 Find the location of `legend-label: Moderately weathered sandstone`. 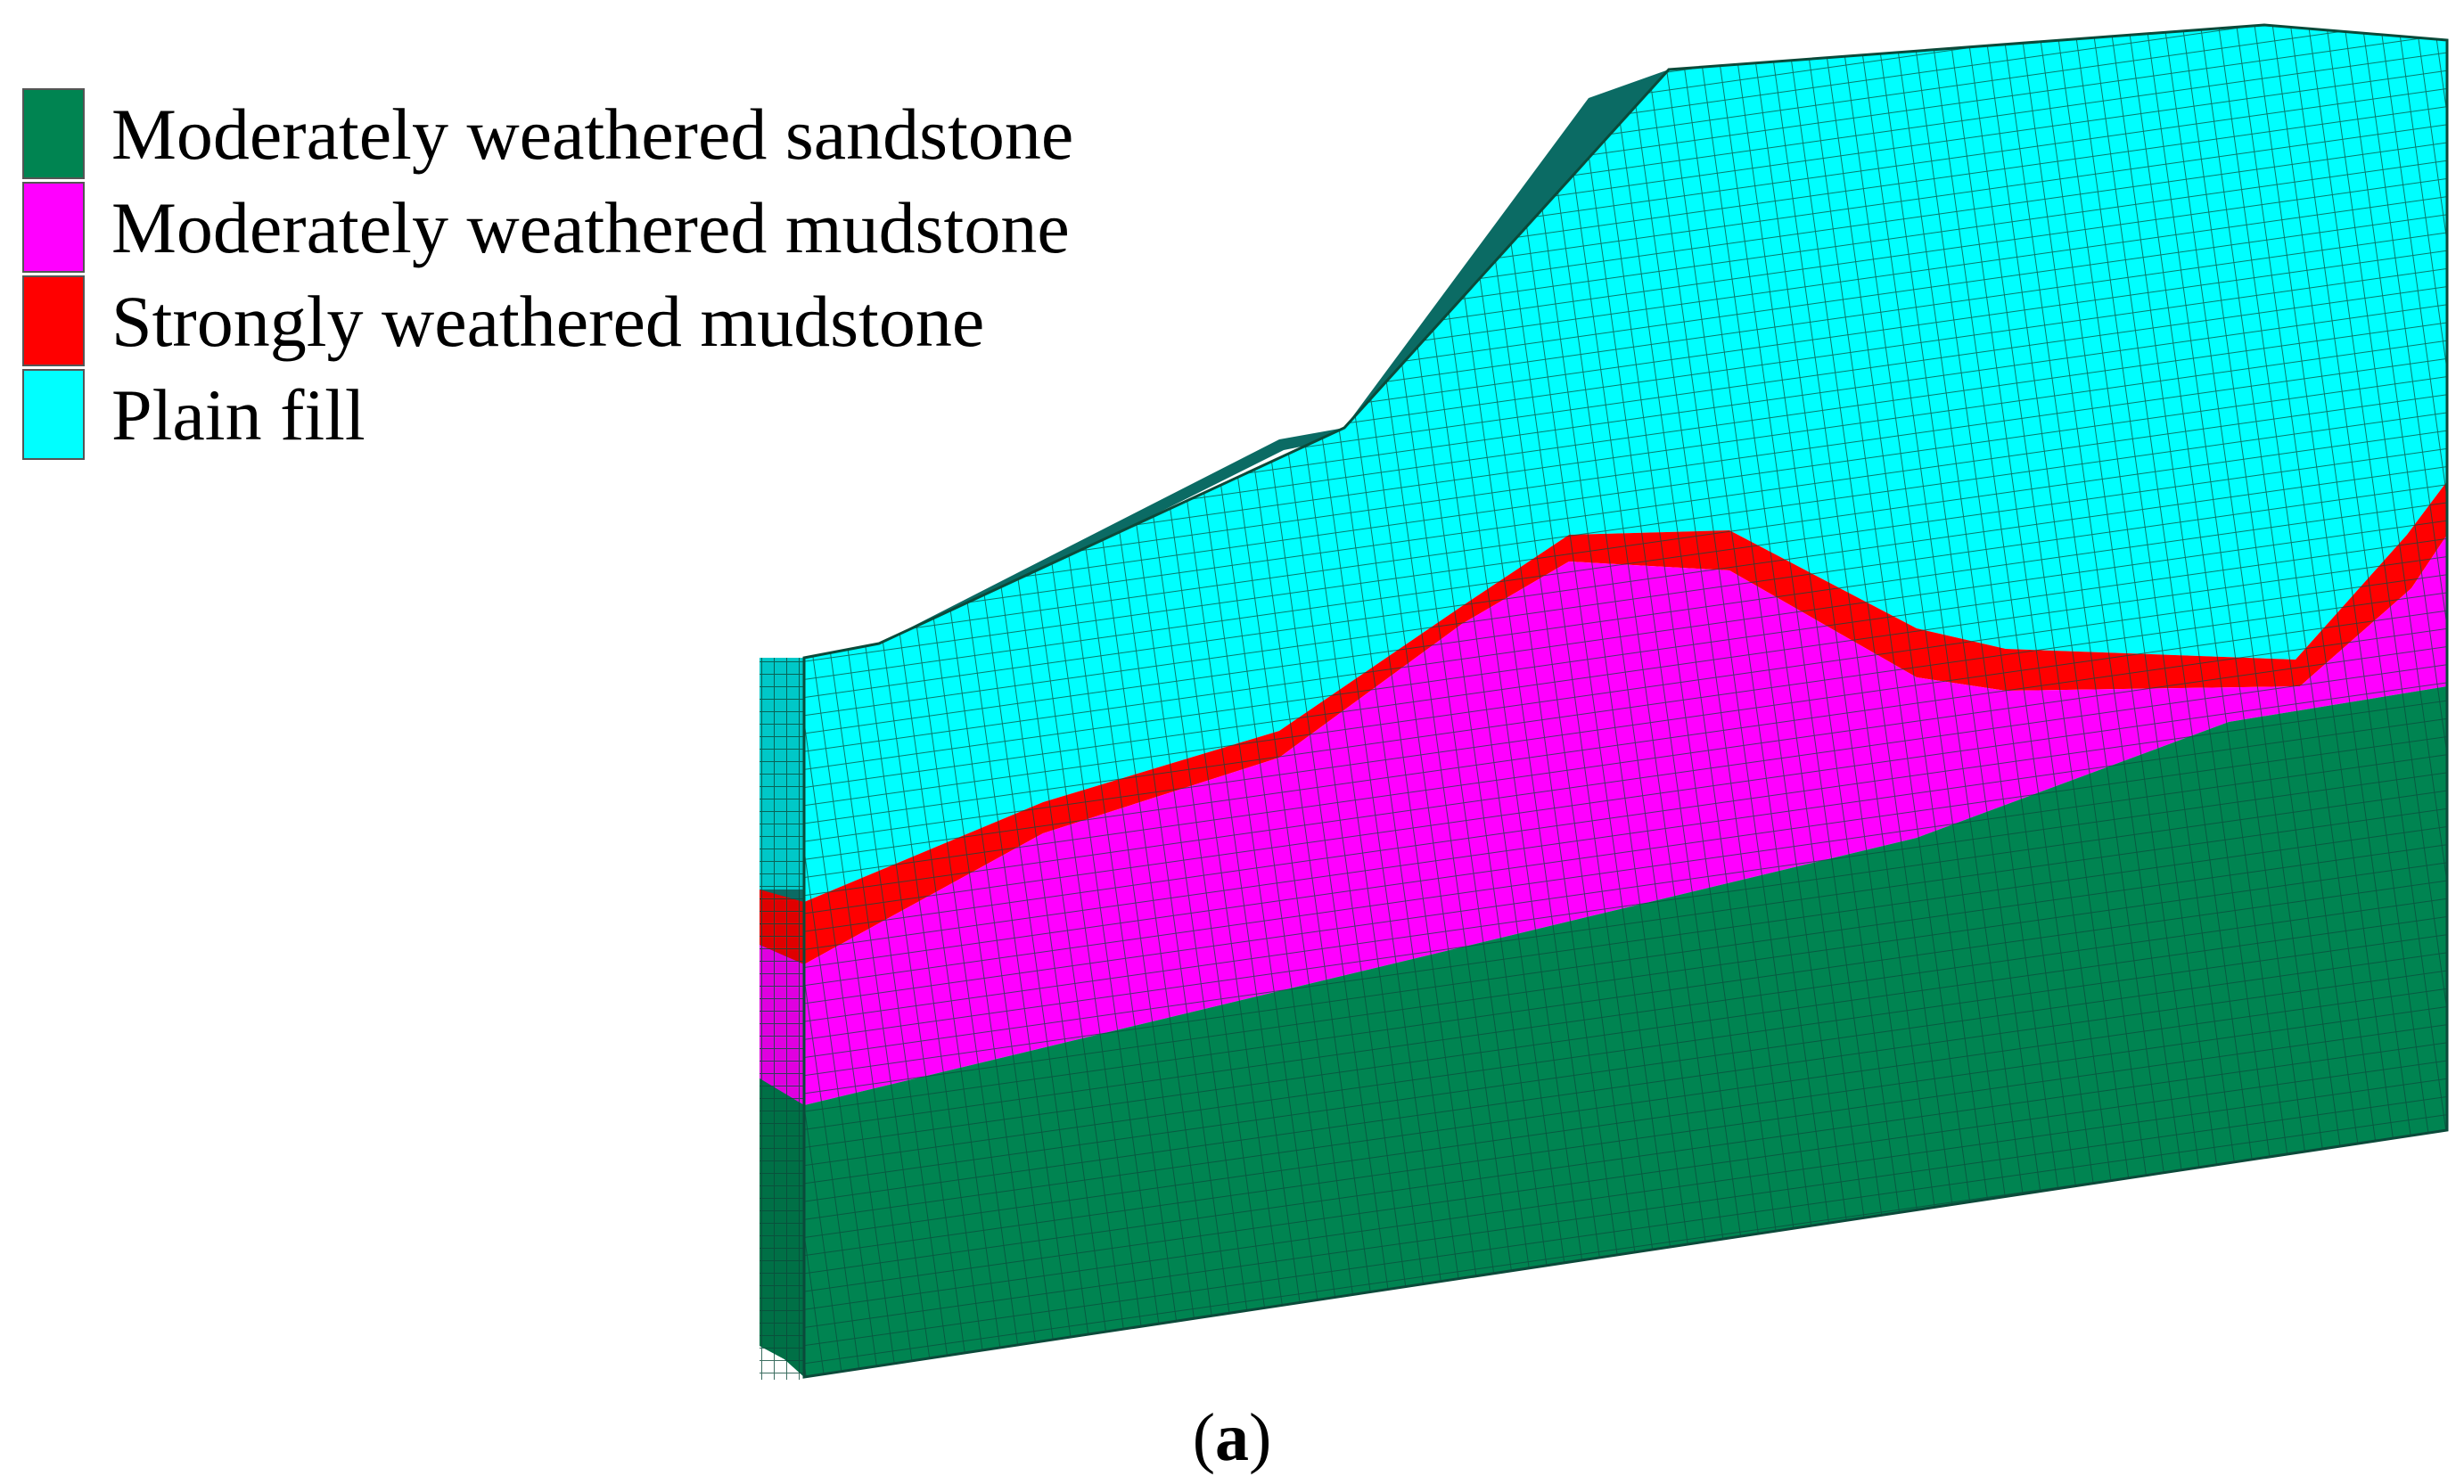

legend-label: Moderately weathered sandstone is located at coordinates (592, 134).